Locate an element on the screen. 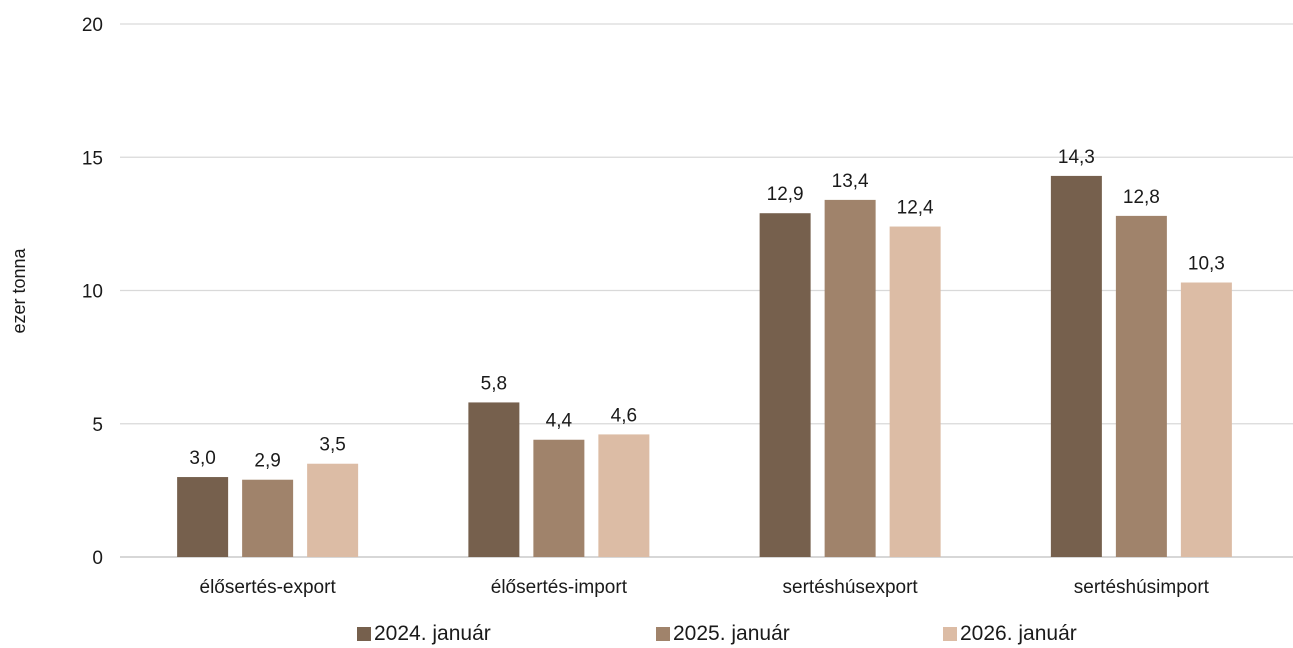 Image resolution: width=1293 pixels, height=648 pixels. legend-item: 2024. január is located at coordinates (424, 634).